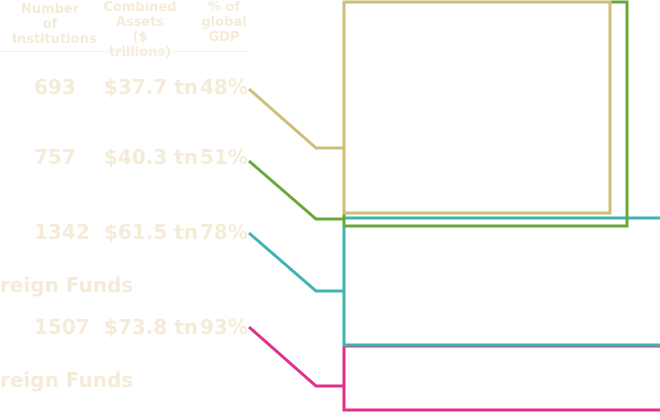 This screenshot has width=660, height=420. I want to click on header-gdp-line-3: GDP, so click(224, 37).